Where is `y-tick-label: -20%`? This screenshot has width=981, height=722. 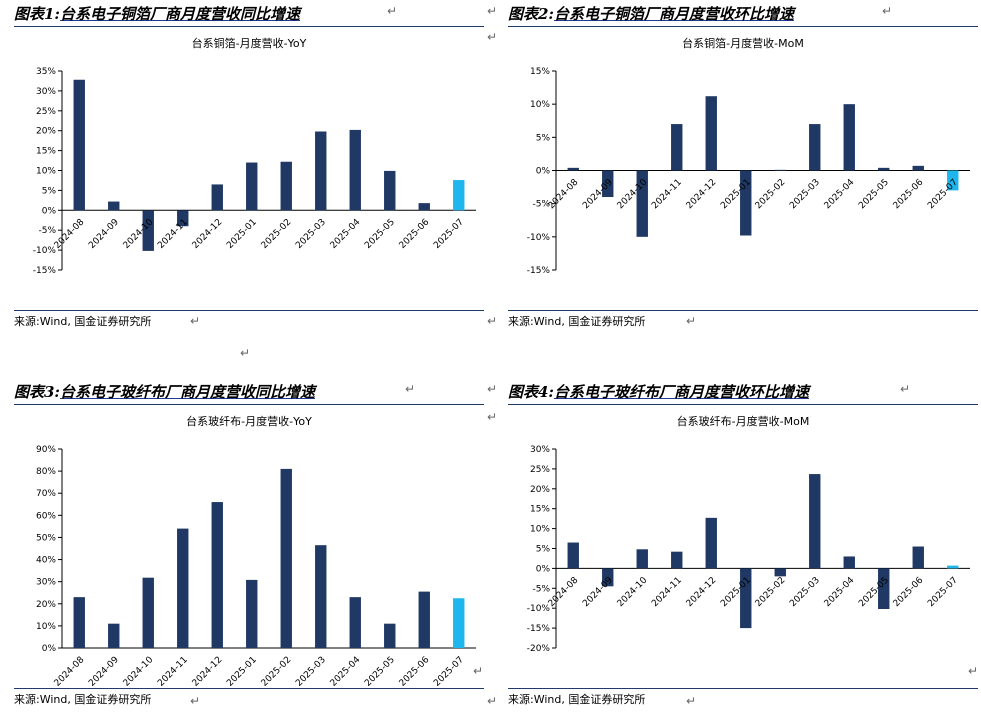
y-tick-label: -20% is located at coordinates (539, 649).